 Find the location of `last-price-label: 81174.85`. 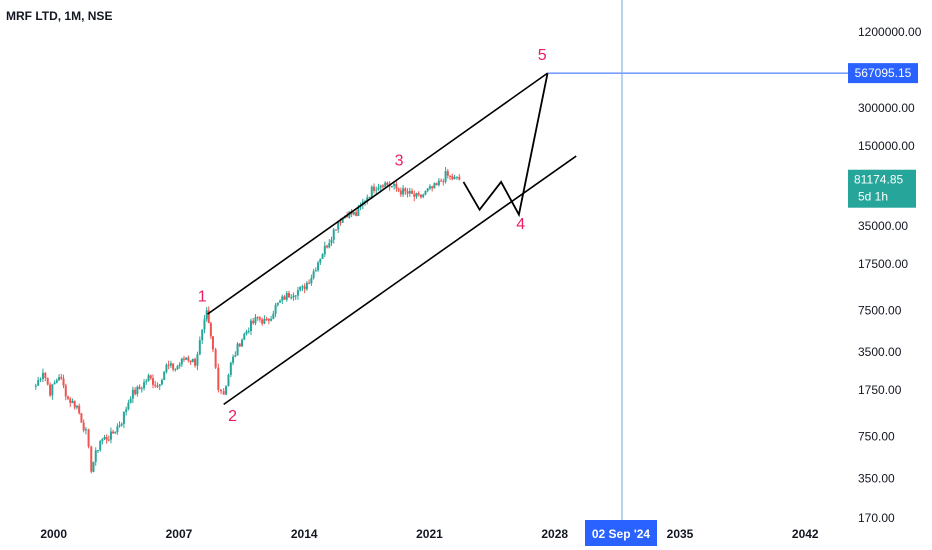

last-price-label: 81174.85 is located at coordinates (878, 180).